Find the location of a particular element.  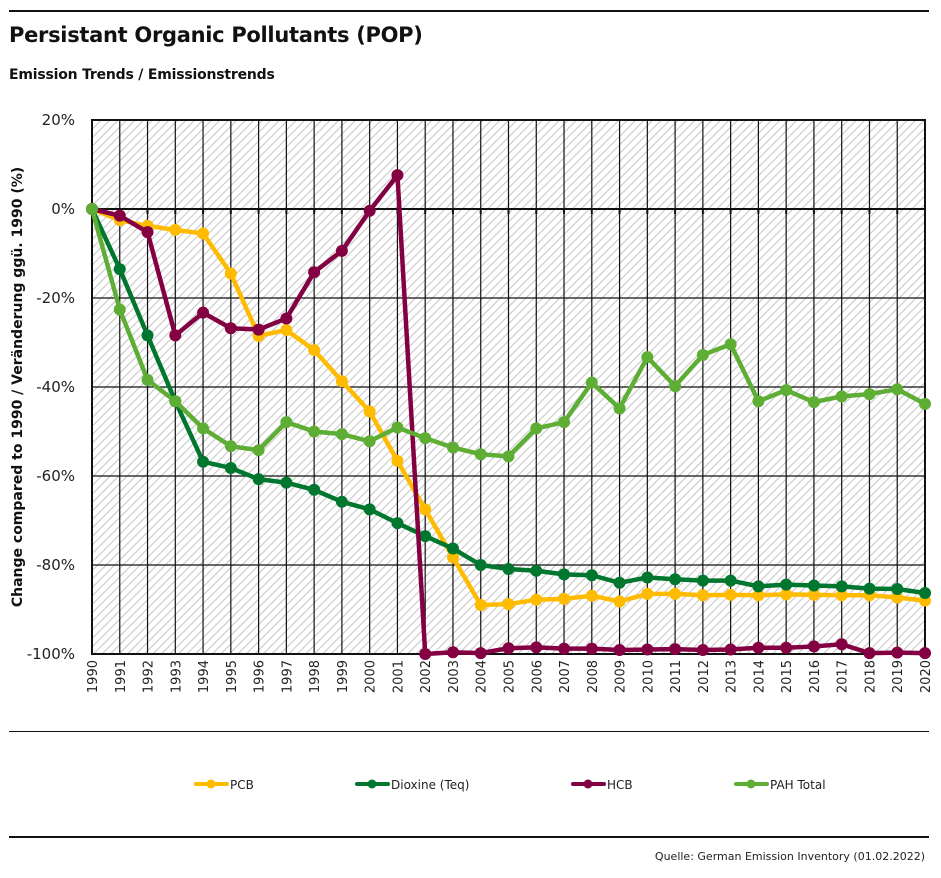

x-tick-label: 1995 is located at coordinates (232, 676).